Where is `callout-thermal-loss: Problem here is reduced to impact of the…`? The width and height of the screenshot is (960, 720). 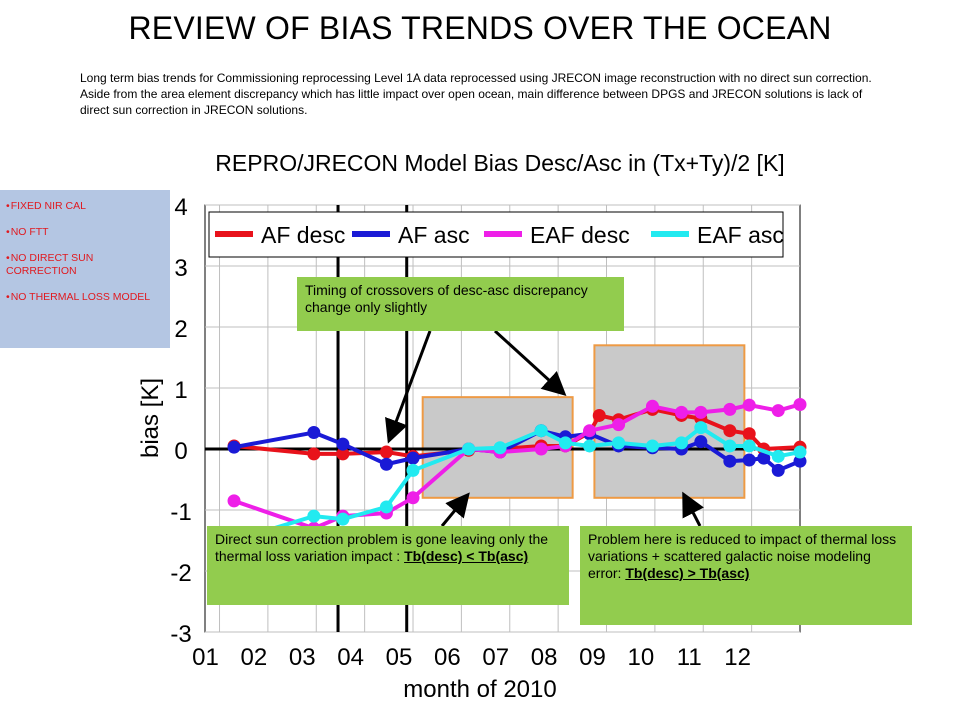
callout-thermal-loss: Problem here is reduced to impact of the… is located at coordinates (746, 575).